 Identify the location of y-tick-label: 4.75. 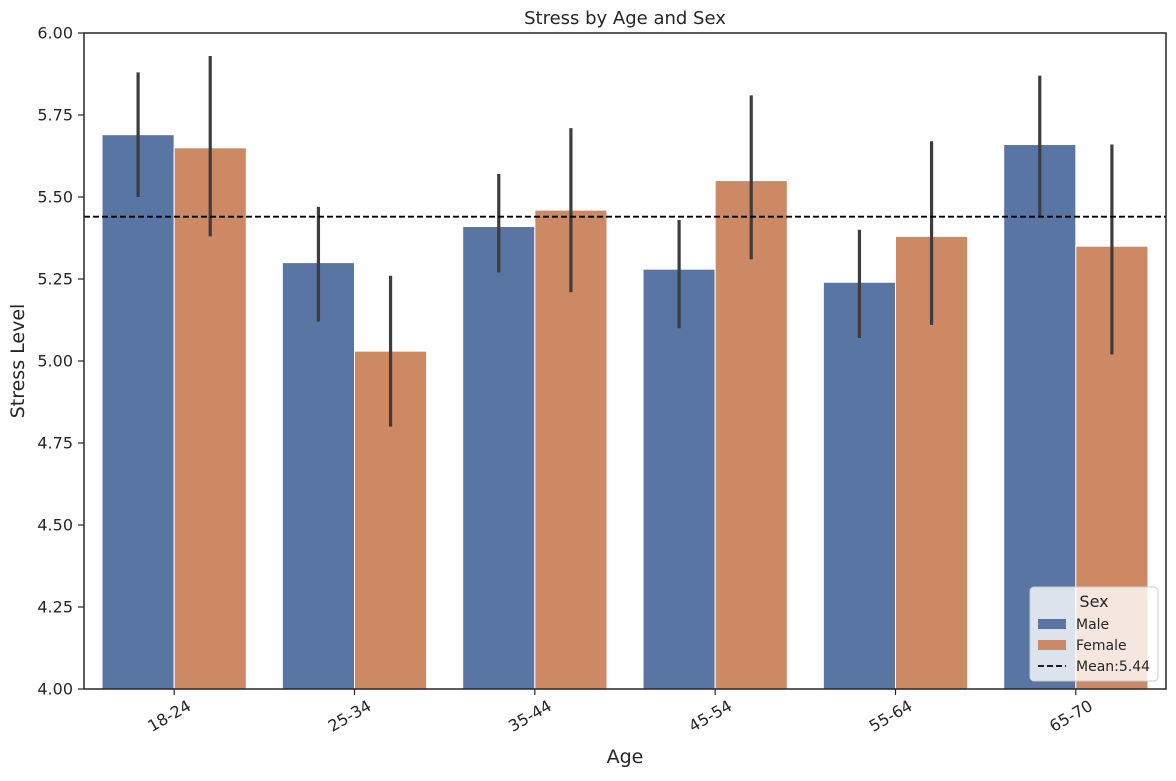
(55, 443).